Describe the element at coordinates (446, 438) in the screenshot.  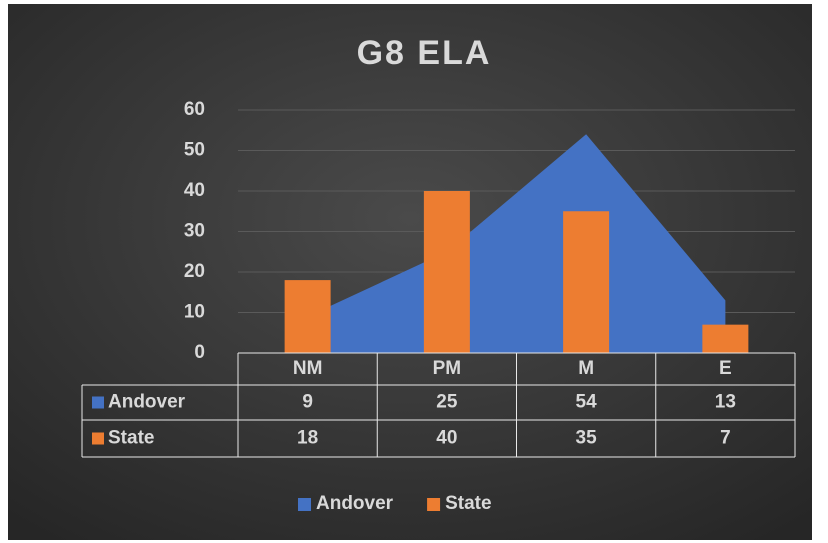
I see `table-cell: 40` at that location.